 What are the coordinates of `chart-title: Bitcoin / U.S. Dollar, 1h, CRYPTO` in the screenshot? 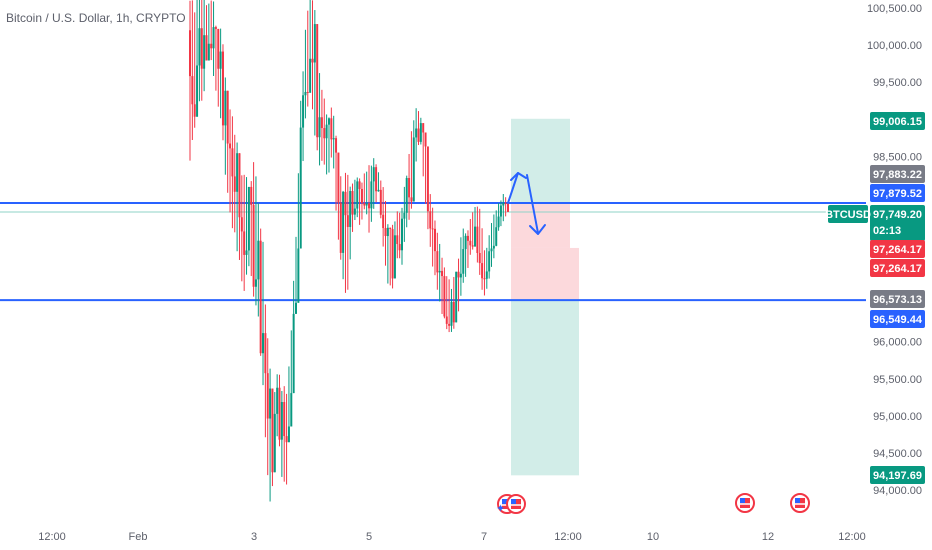 It's located at (96, 18).